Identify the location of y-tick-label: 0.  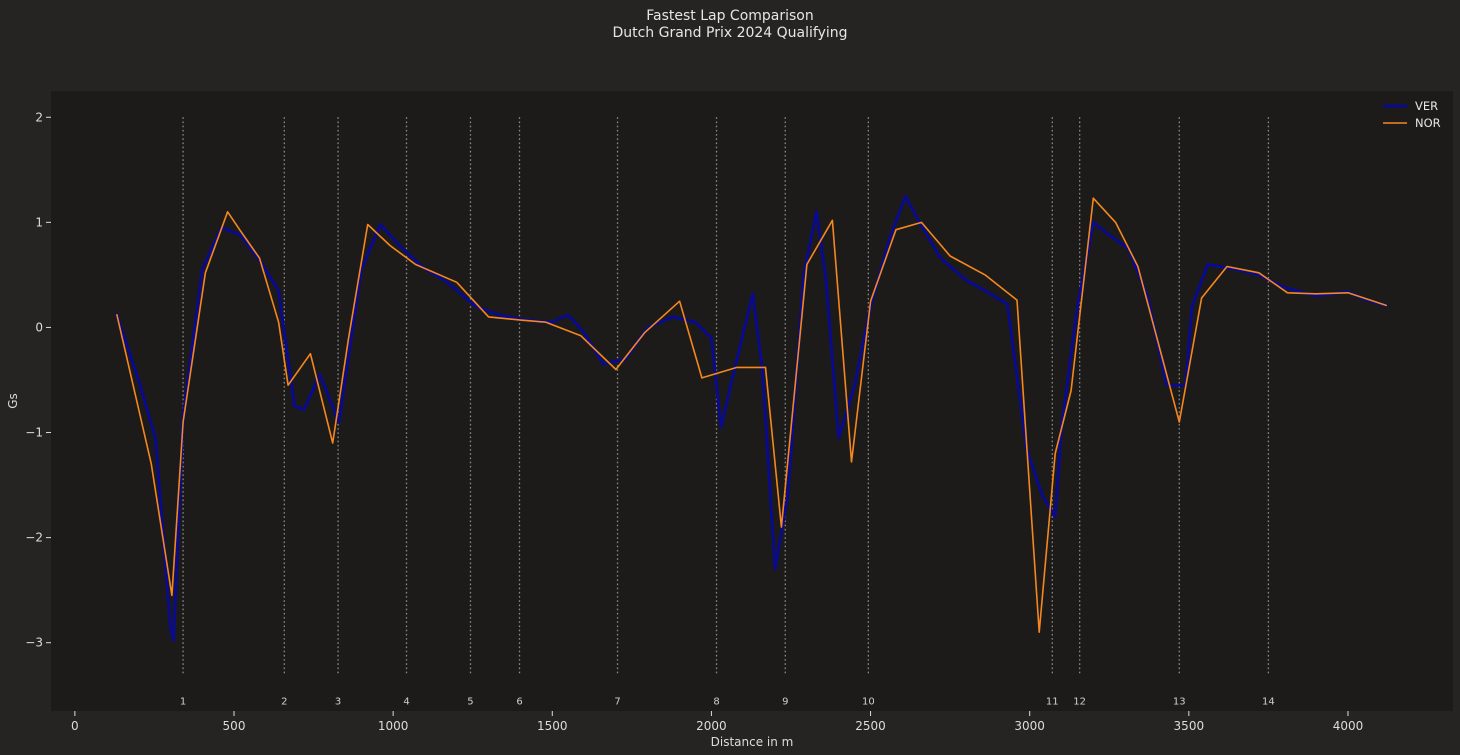
(39, 327).